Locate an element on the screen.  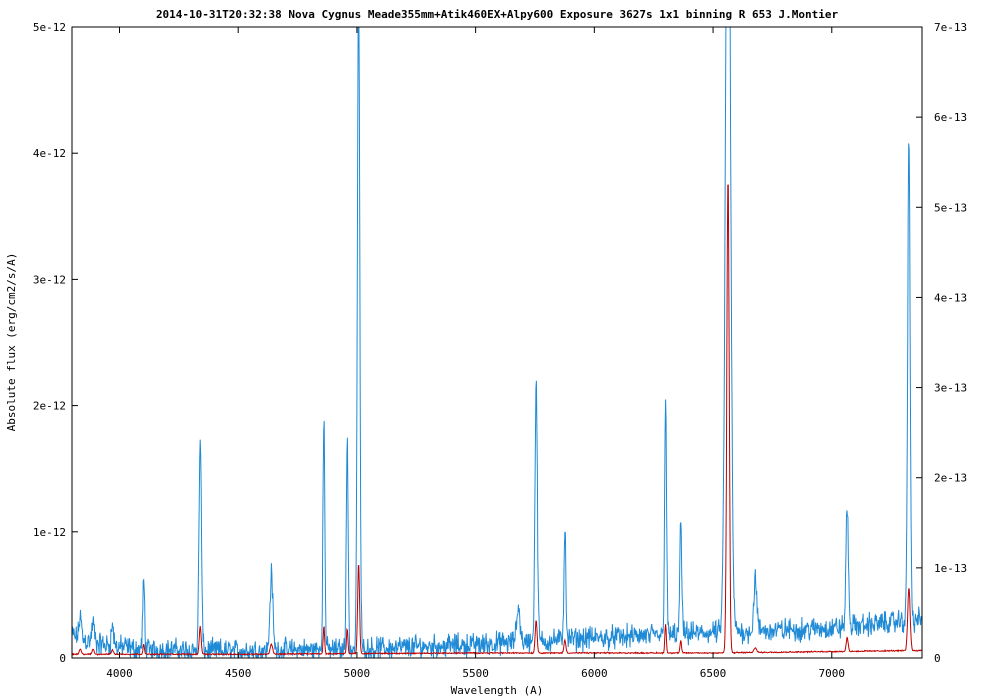
x-tick-label: 5500 is located at coordinates (475, 673).